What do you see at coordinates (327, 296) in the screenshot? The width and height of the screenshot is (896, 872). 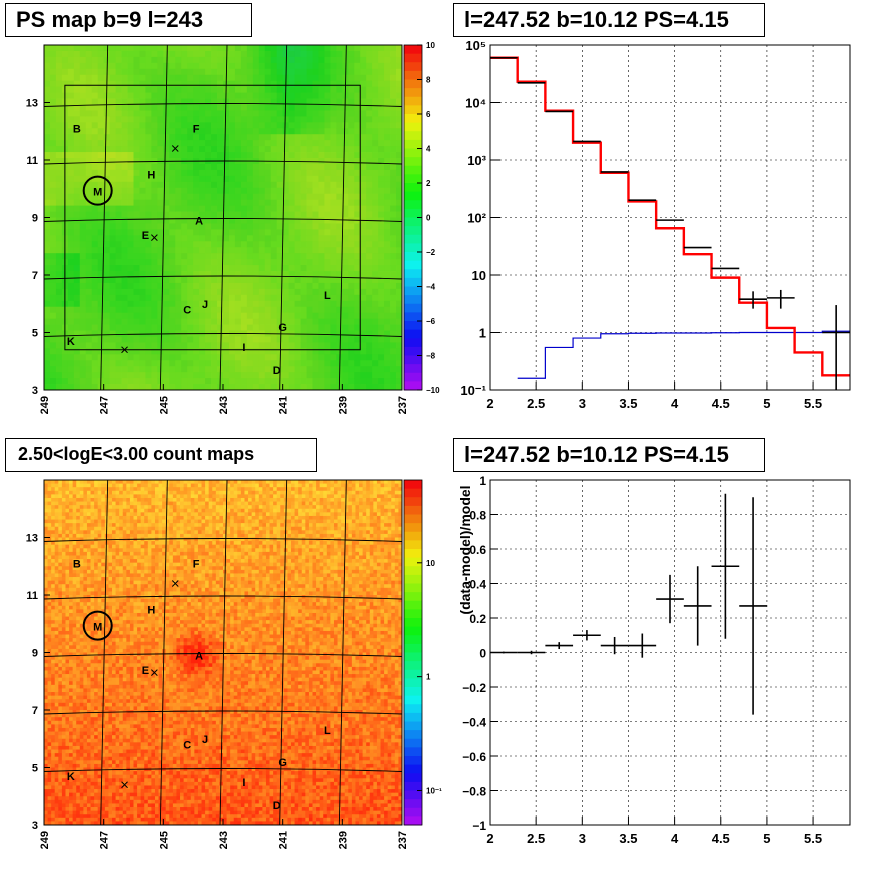 I see `source-label-l: L` at bounding box center [327, 296].